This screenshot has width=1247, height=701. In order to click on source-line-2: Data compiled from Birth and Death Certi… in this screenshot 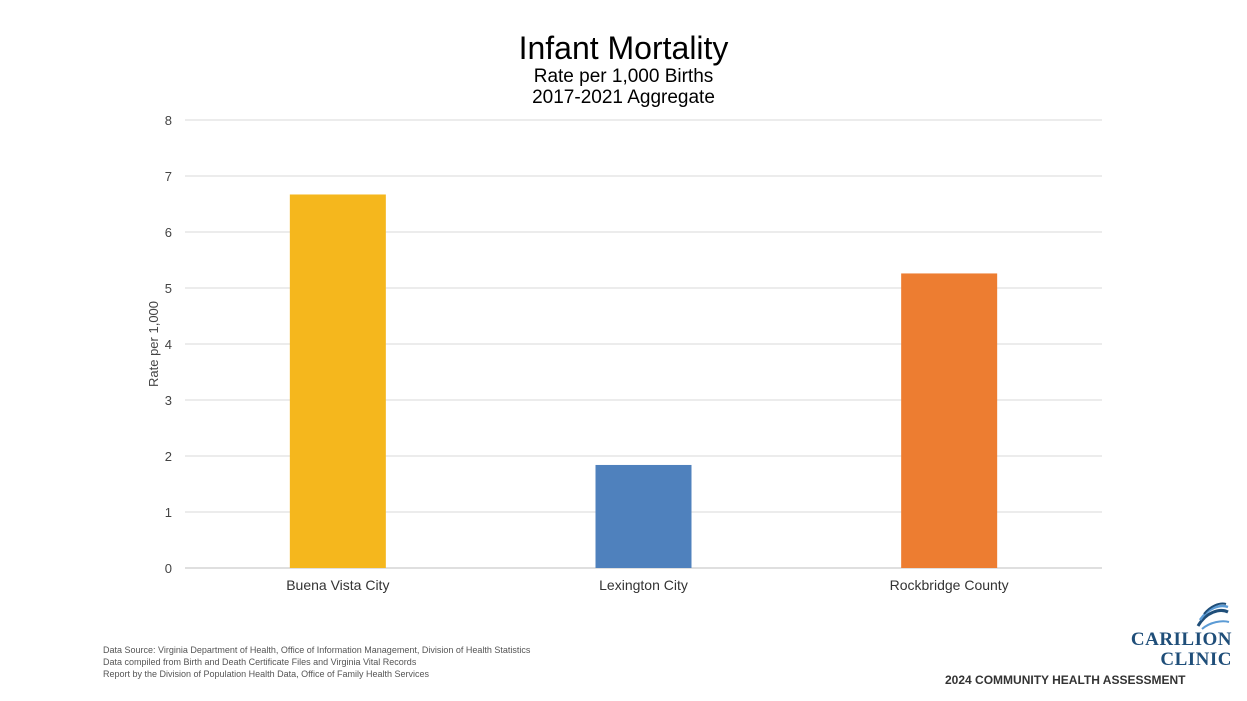, I will do `click(260, 662)`.